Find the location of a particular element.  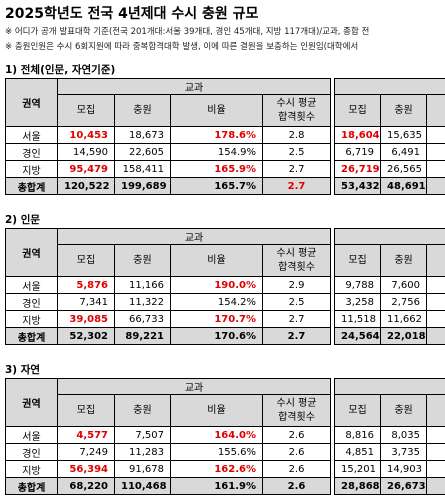

data-cell: 8,035 is located at coordinates (404, 435).